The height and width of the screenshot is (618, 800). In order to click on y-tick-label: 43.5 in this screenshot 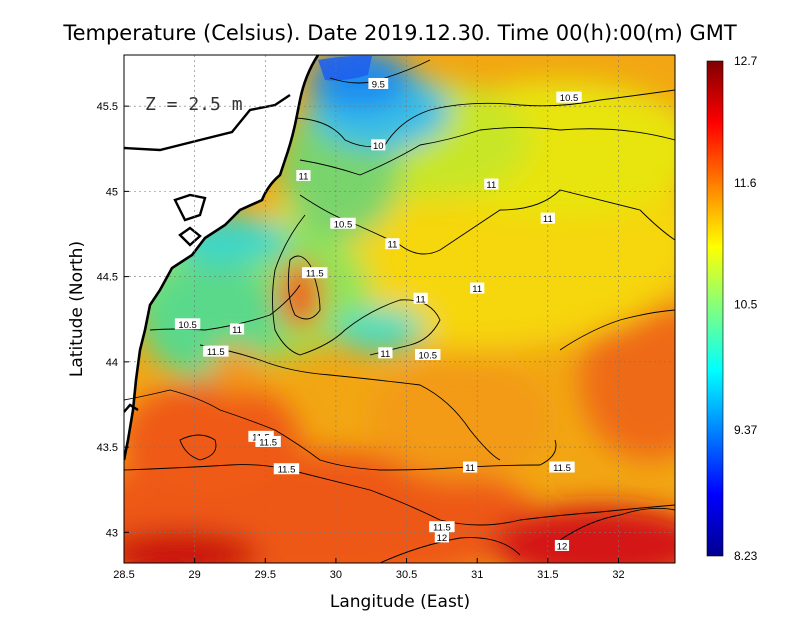, I will do `click(107, 448)`.